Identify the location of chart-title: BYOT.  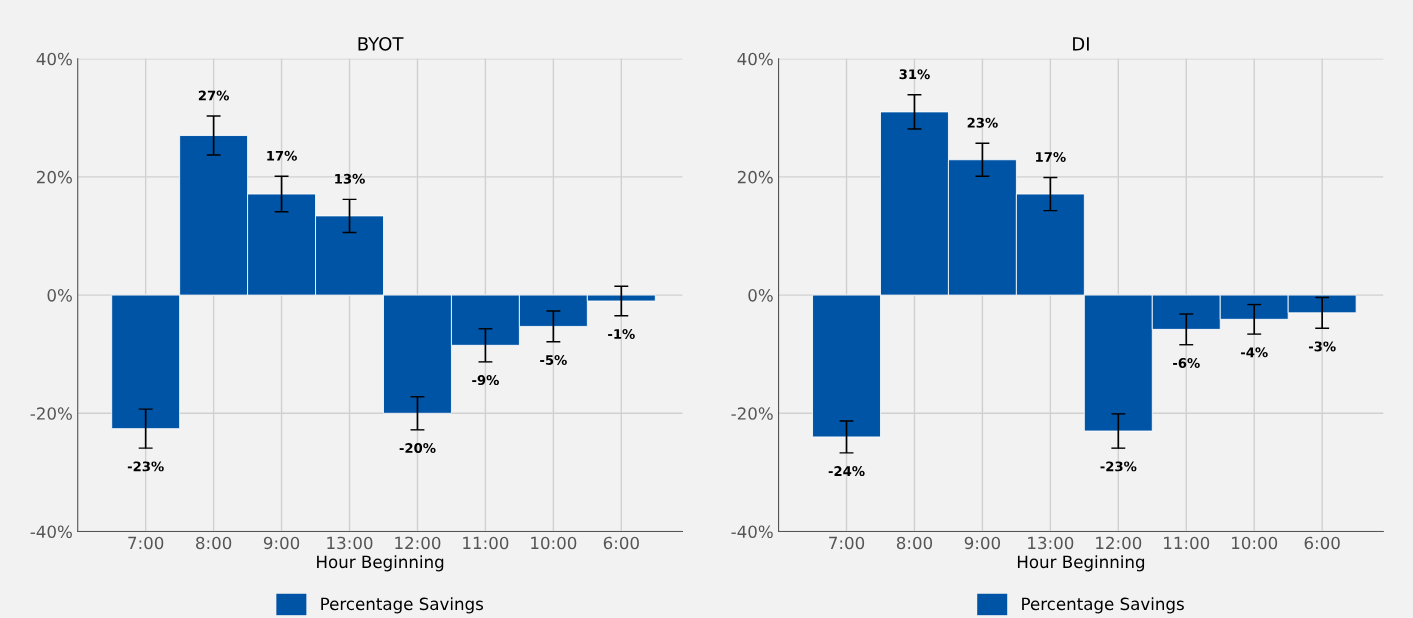
(381, 43).